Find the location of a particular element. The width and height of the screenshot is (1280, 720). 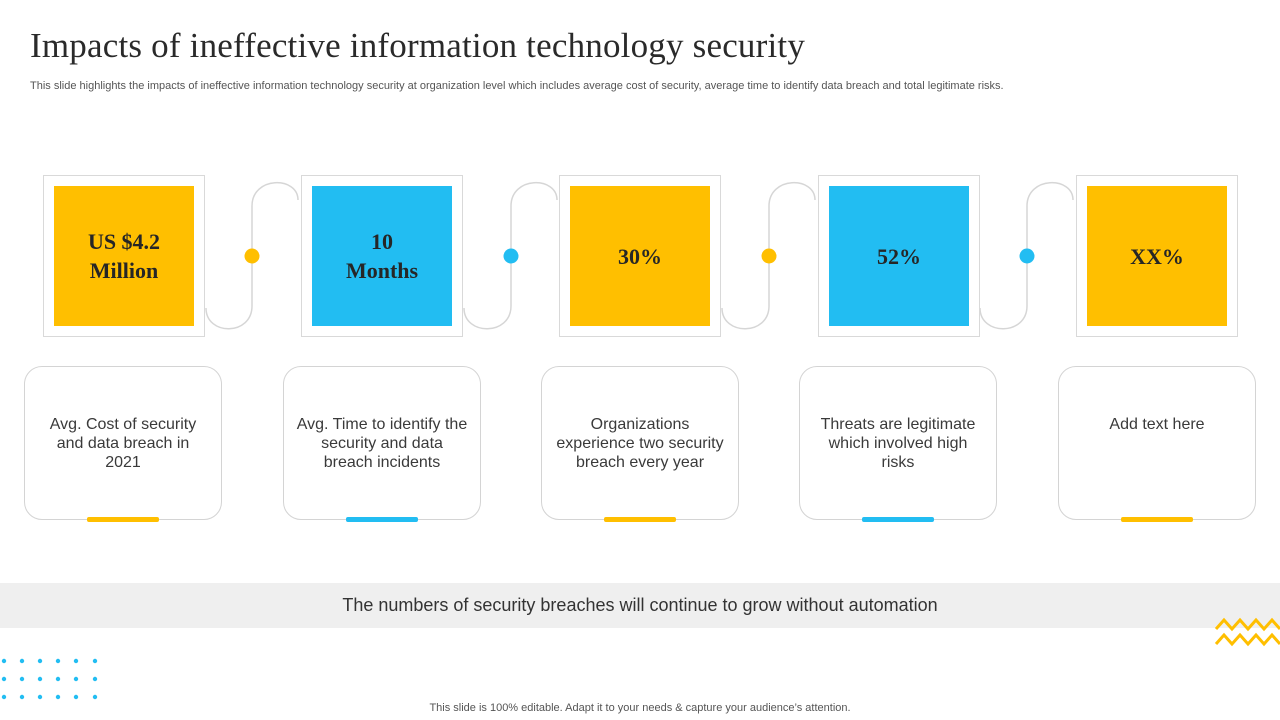

stat-card-1: US $4.2 Million is located at coordinates (124, 256).